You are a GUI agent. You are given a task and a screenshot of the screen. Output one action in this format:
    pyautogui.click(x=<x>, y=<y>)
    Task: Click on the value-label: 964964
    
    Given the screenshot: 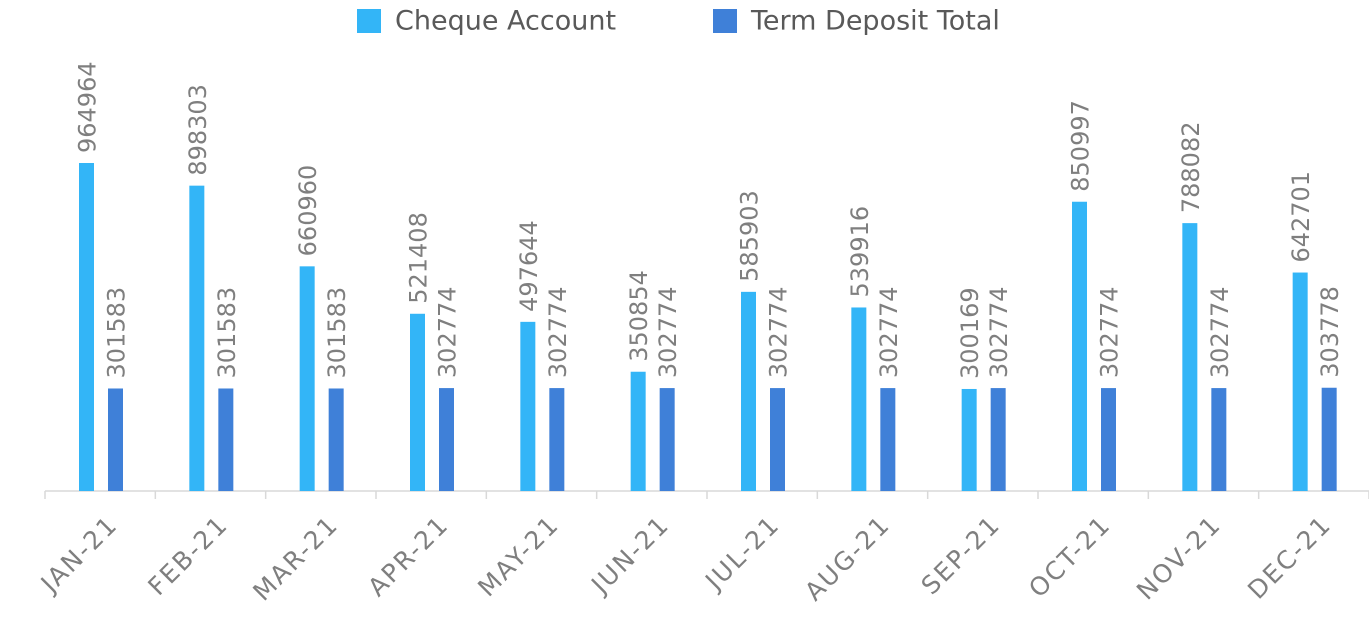 What is the action you would take?
    pyautogui.click(x=88, y=107)
    